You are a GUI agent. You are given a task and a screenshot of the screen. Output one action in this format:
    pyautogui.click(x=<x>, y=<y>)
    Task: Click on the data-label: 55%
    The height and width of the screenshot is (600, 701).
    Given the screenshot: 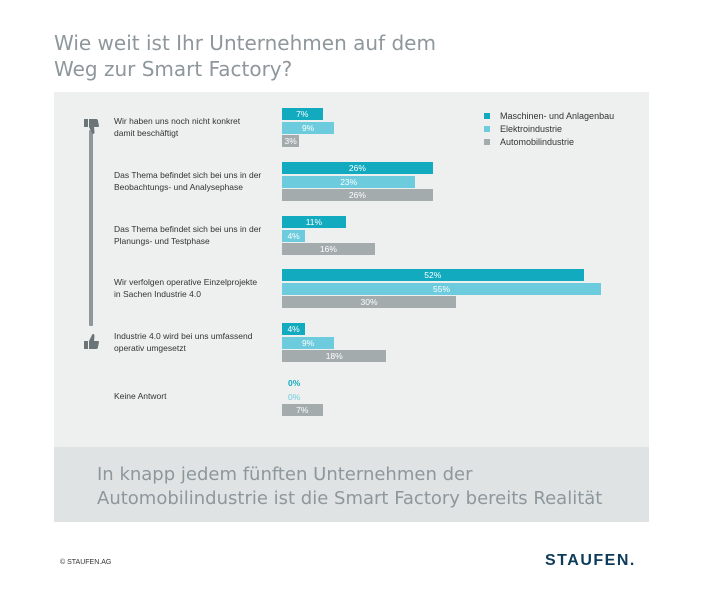 What is the action you would take?
    pyautogui.click(x=441, y=288)
    